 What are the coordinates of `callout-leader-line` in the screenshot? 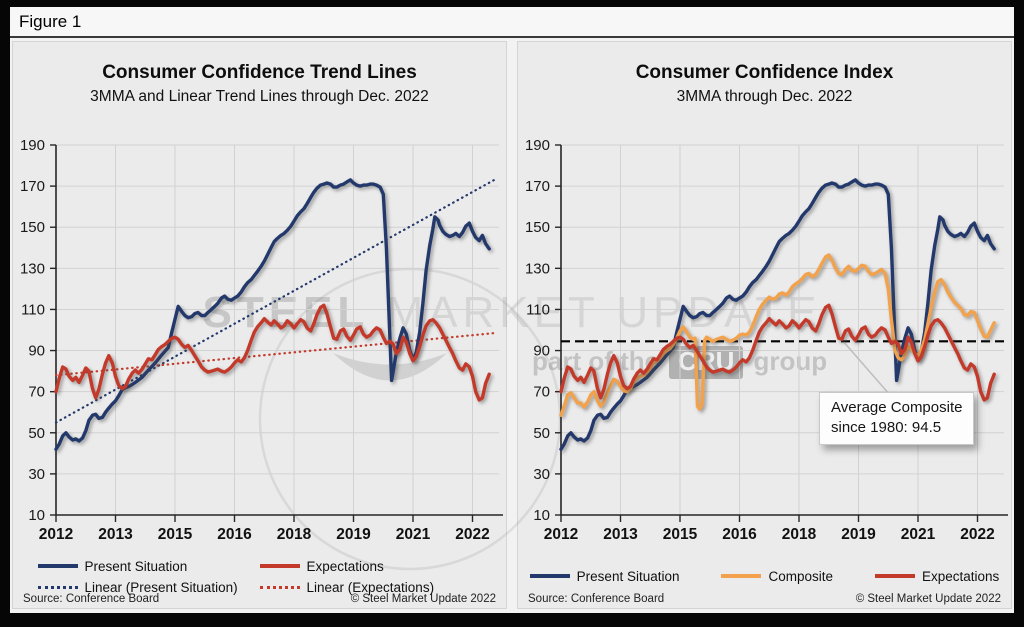 It's located at (867, 368).